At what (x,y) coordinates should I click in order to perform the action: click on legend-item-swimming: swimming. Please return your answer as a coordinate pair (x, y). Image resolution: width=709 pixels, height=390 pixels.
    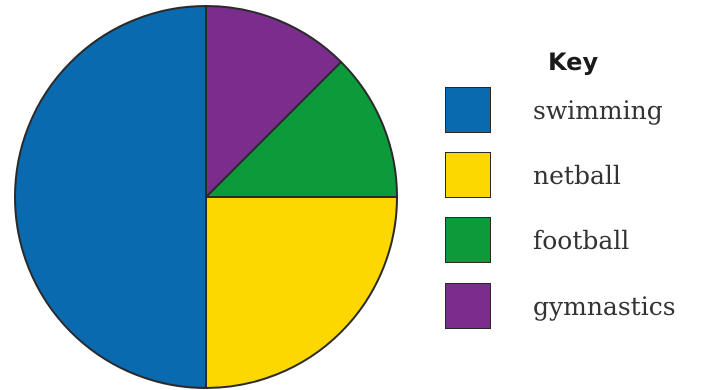
    Looking at the image, I should click on (554, 110).